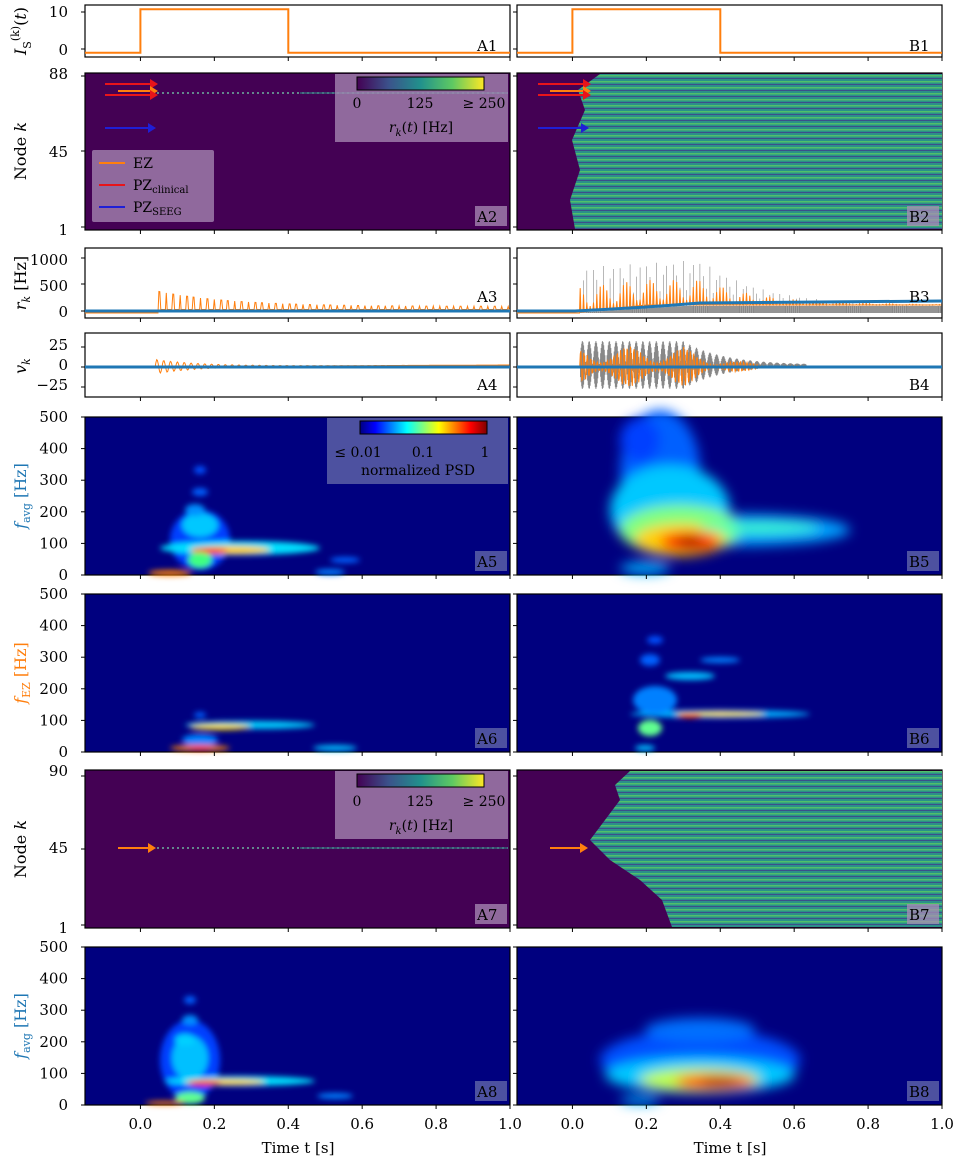 The height and width of the screenshot is (1162, 957). Describe the element at coordinates (298, 1148) in the screenshot. I see `xlabel-A: Time t [s]` at that location.